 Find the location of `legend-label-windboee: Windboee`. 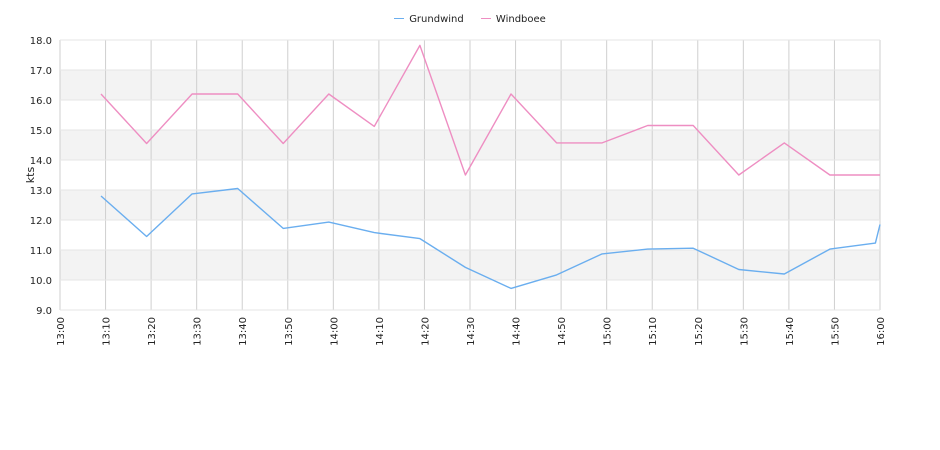

legend-label-windboee: Windboee is located at coordinates (520, 19).